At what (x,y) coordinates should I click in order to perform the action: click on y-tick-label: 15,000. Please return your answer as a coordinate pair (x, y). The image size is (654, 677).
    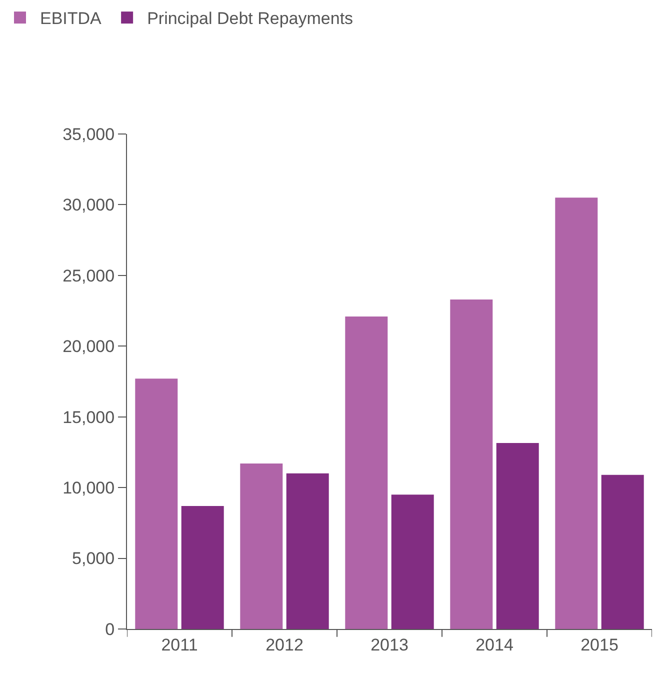
    Looking at the image, I should click on (88, 417).